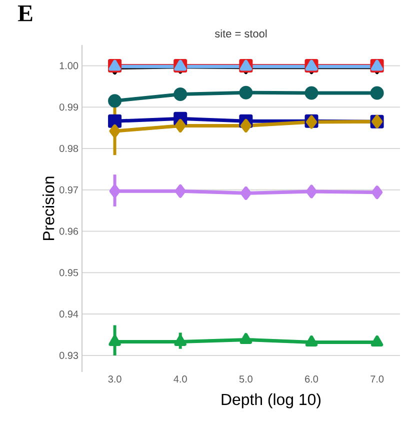 This screenshot has height=432, width=411. What do you see at coordinates (245, 379) in the screenshot?
I see `x-tick-label: 5.0` at bounding box center [245, 379].